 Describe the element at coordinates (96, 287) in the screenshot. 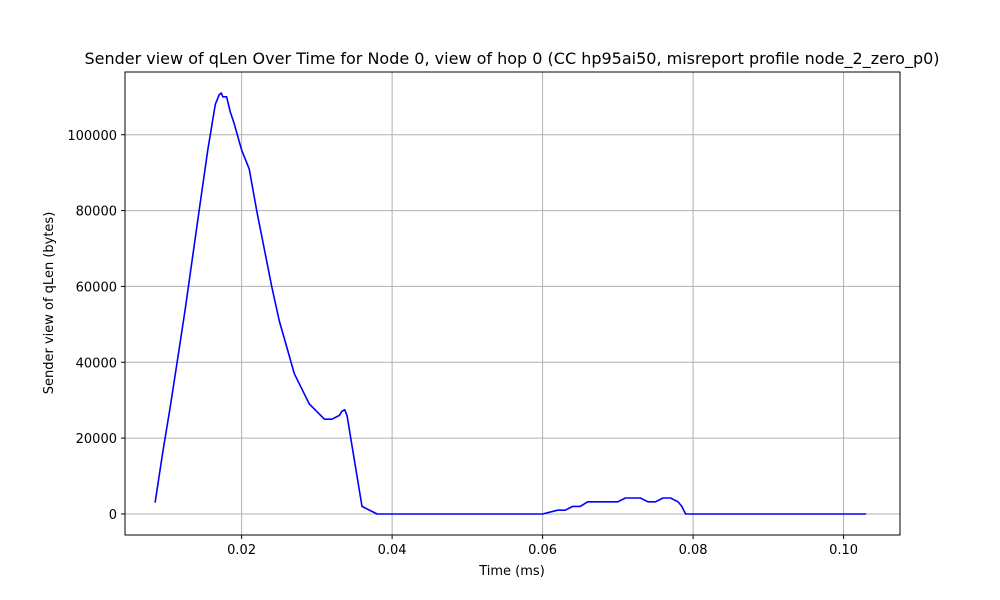

I see `y-tick-label: 60000` at that location.